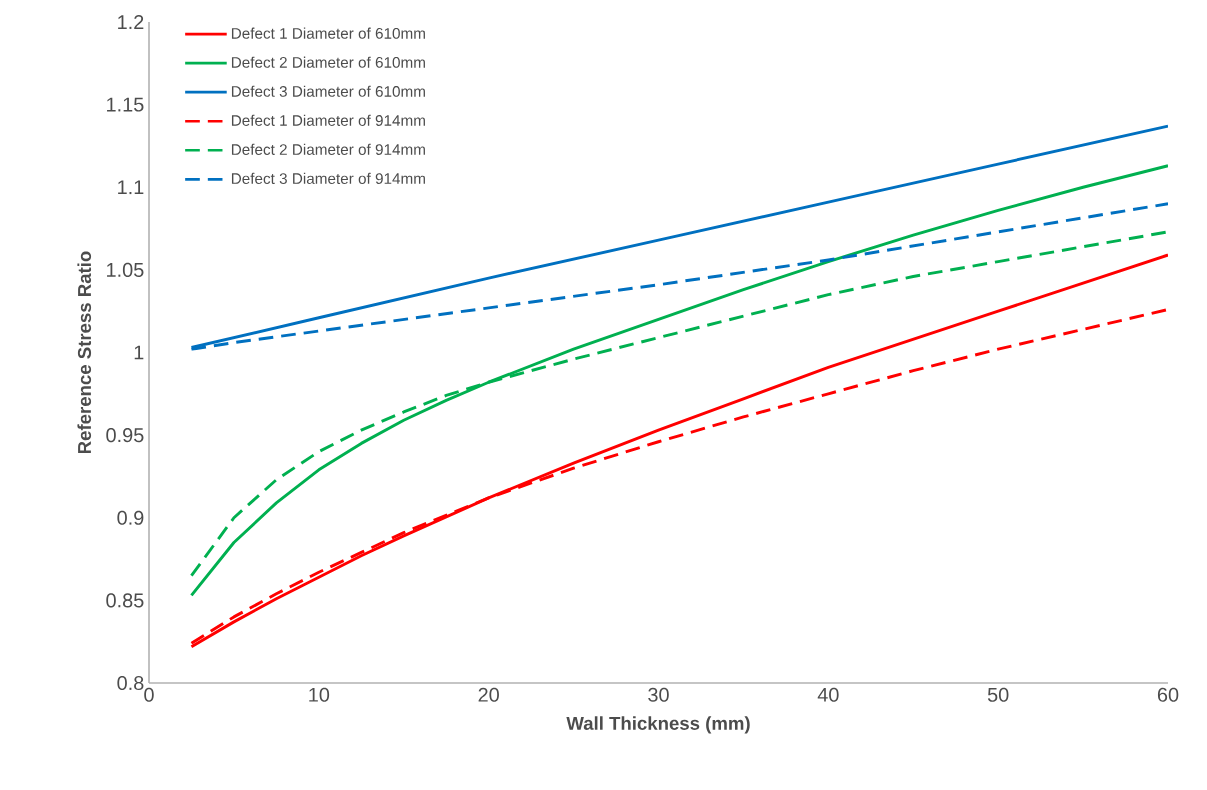 The height and width of the screenshot is (790, 1207). I want to click on legend-label: Defect 3 Diameter of 914mm, so click(328, 178).